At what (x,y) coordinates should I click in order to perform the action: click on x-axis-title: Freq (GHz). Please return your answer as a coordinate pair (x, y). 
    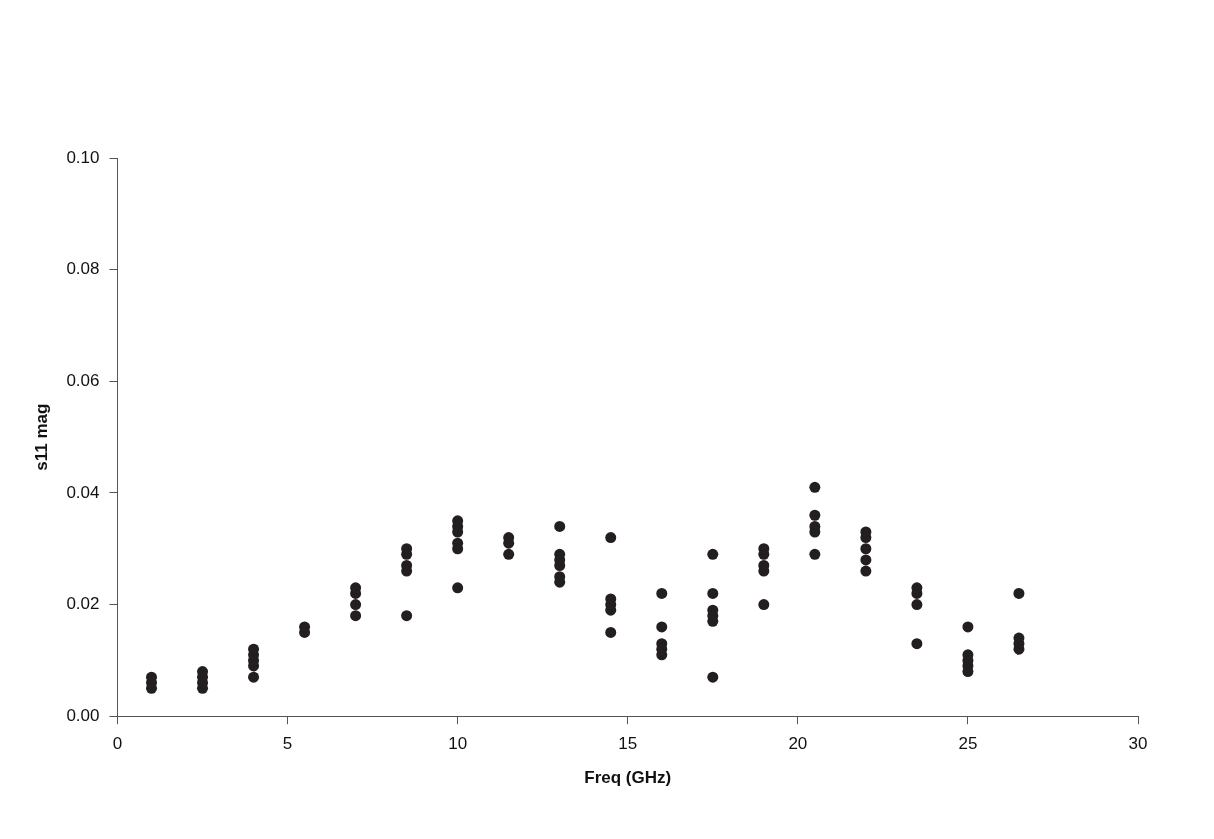
    Looking at the image, I should click on (628, 778).